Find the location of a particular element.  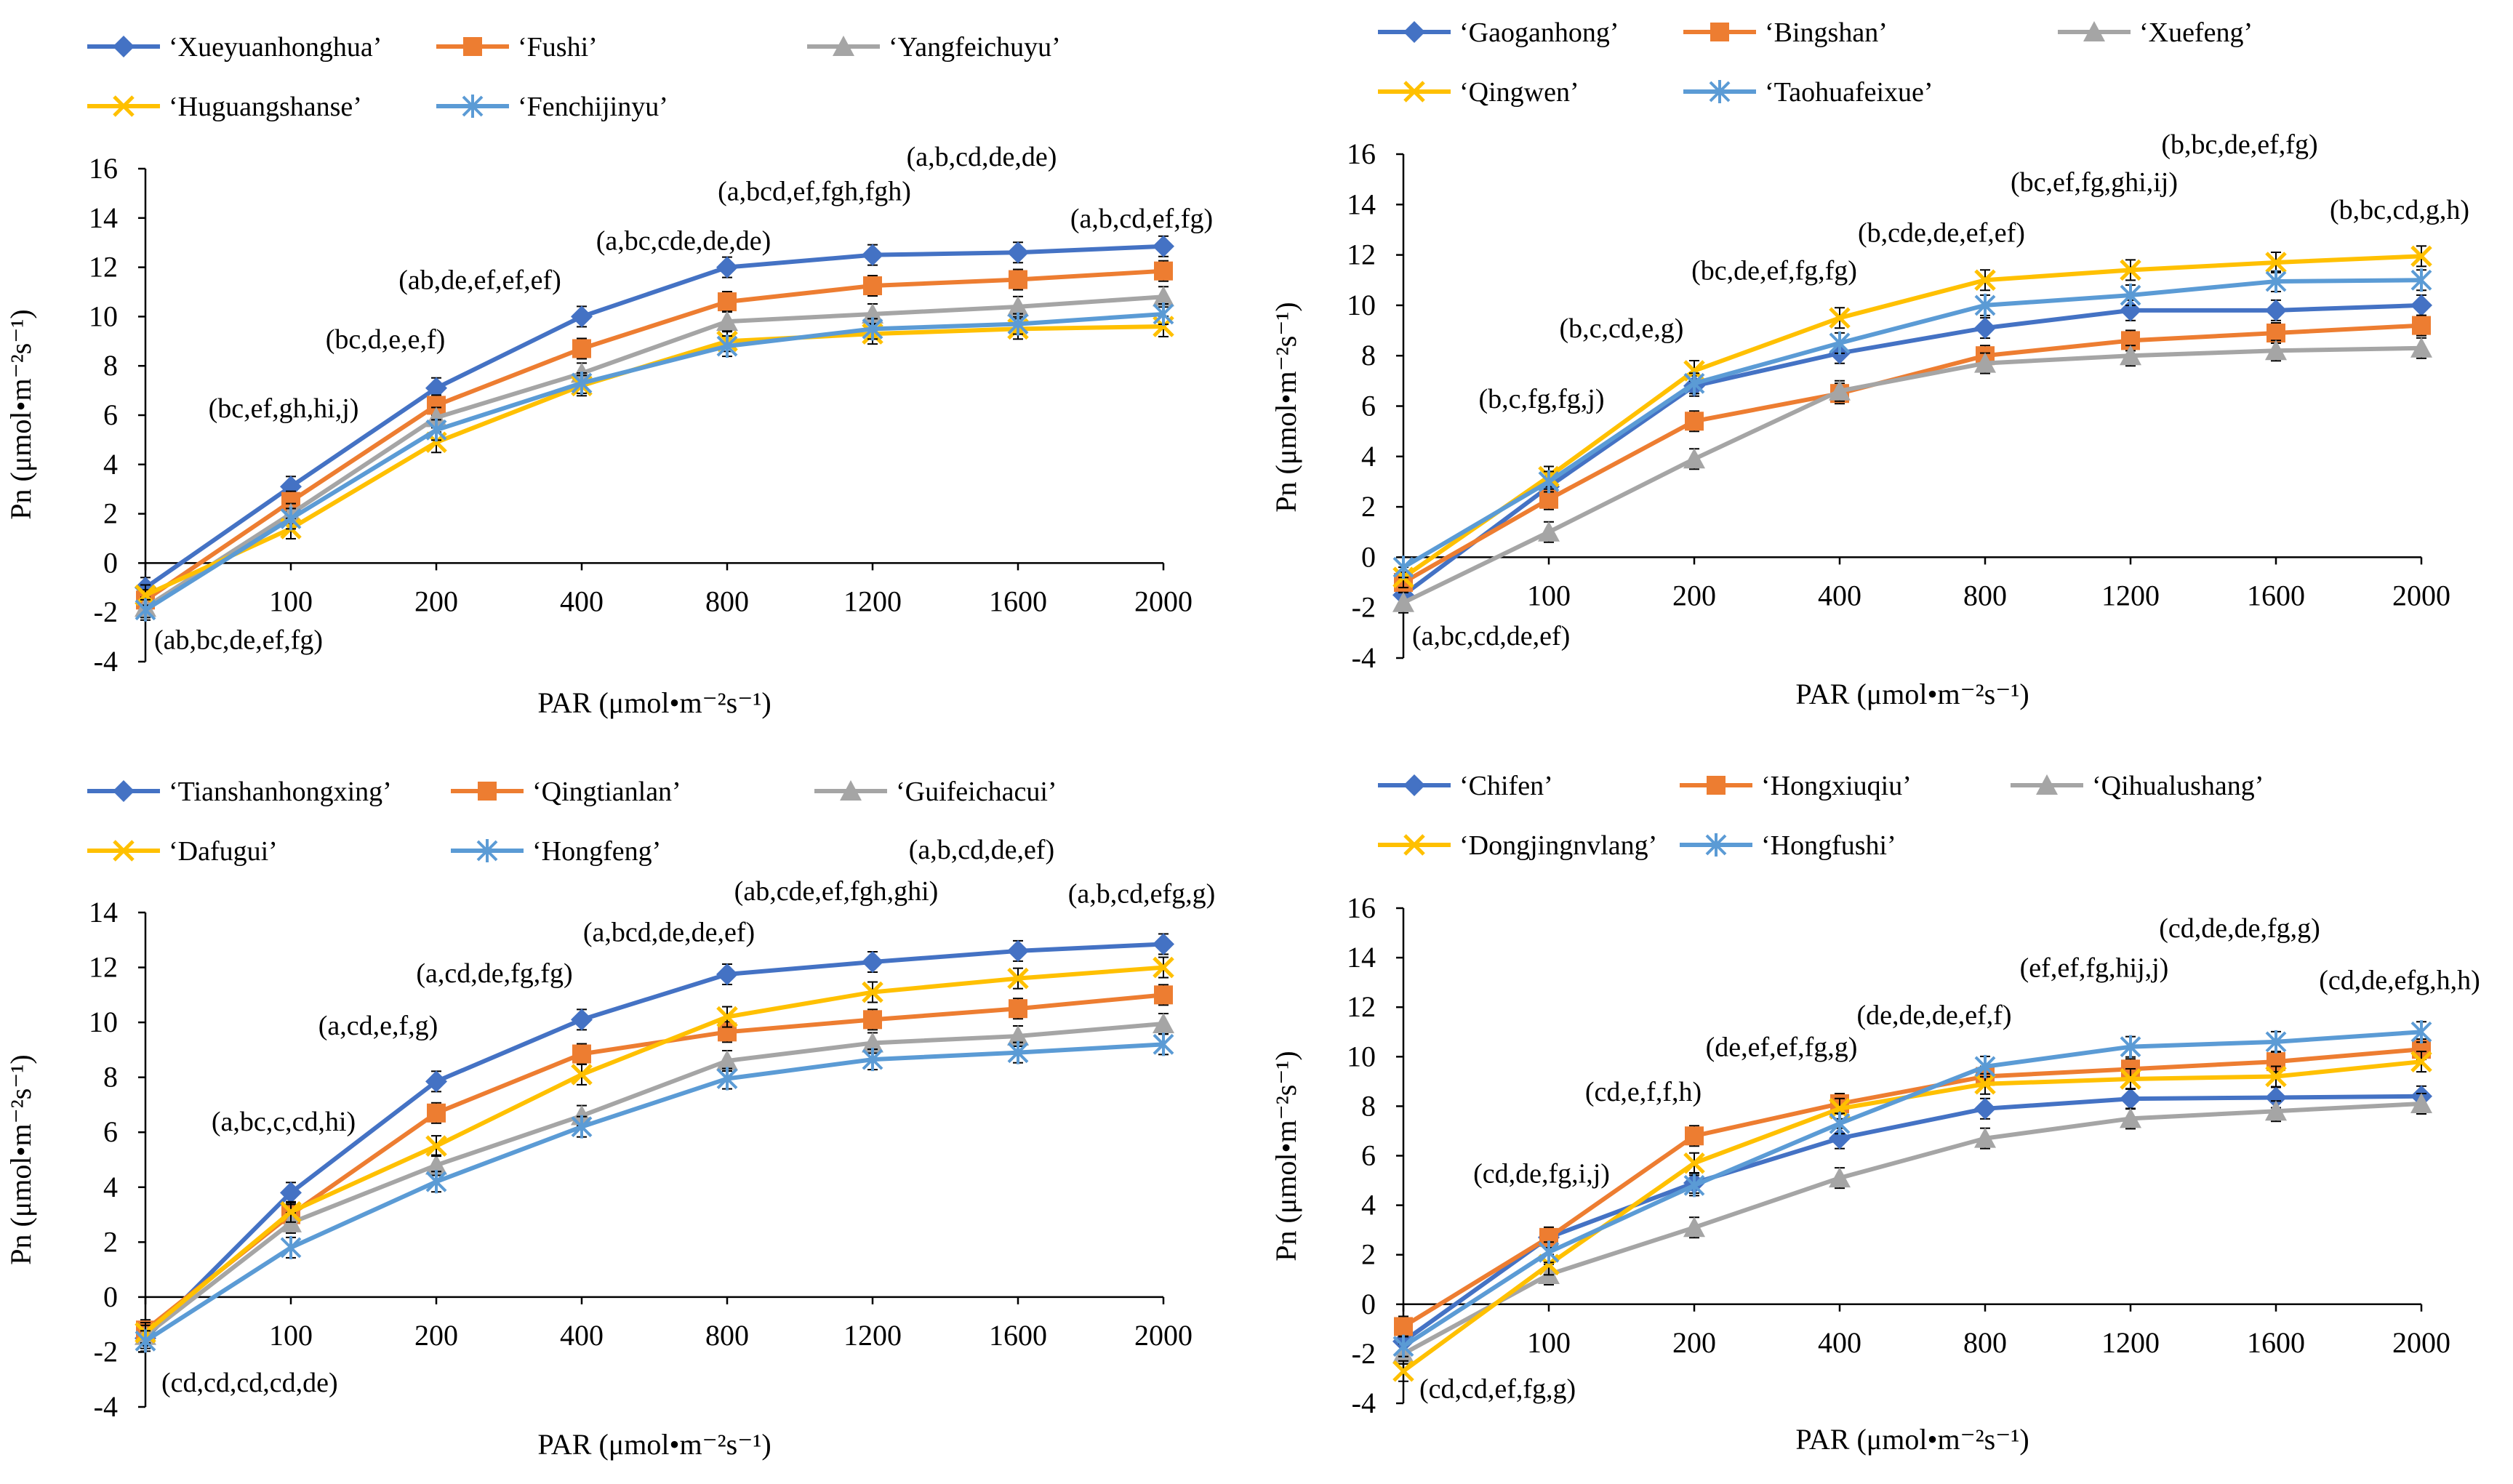

y-axis-title: Pn (μmol•m⁻²s⁻¹) is located at coordinates (1286, 407).